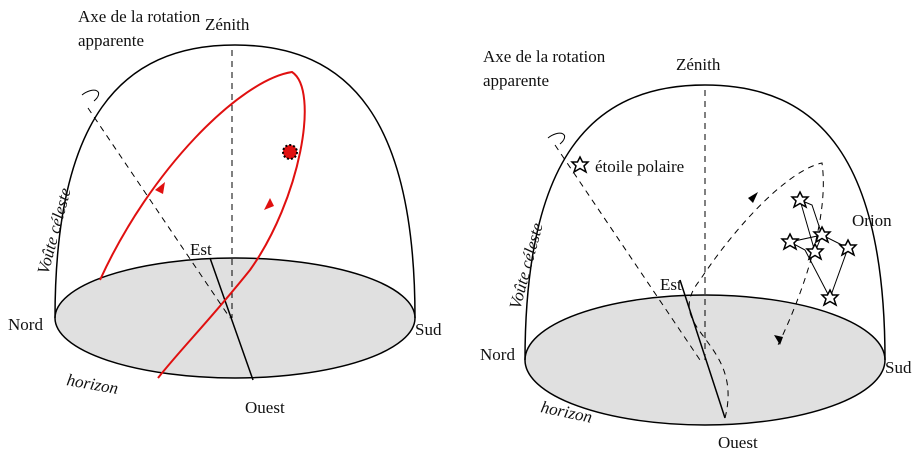 This screenshot has width=917, height=456. I want to click on axis-line, so click(159, 213).